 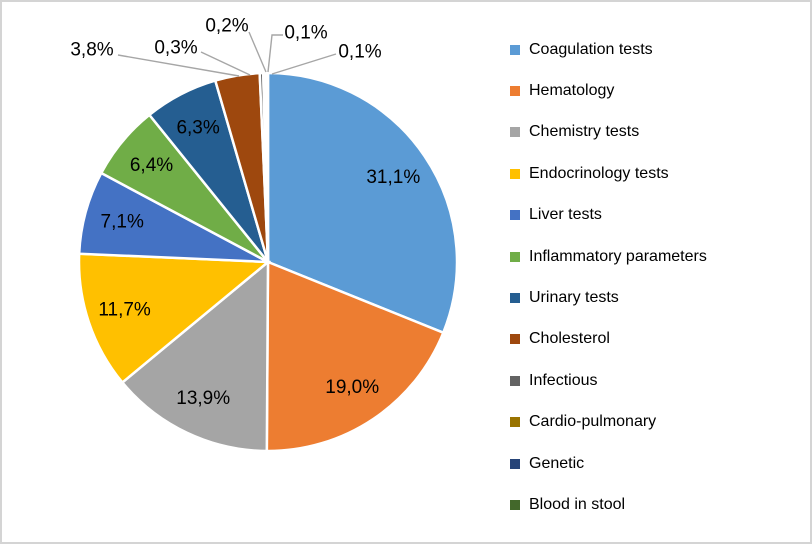 What do you see at coordinates (515, 91) in the screenshot?
I see `legend-swatch-hematology` at bounding box center [515, 91].